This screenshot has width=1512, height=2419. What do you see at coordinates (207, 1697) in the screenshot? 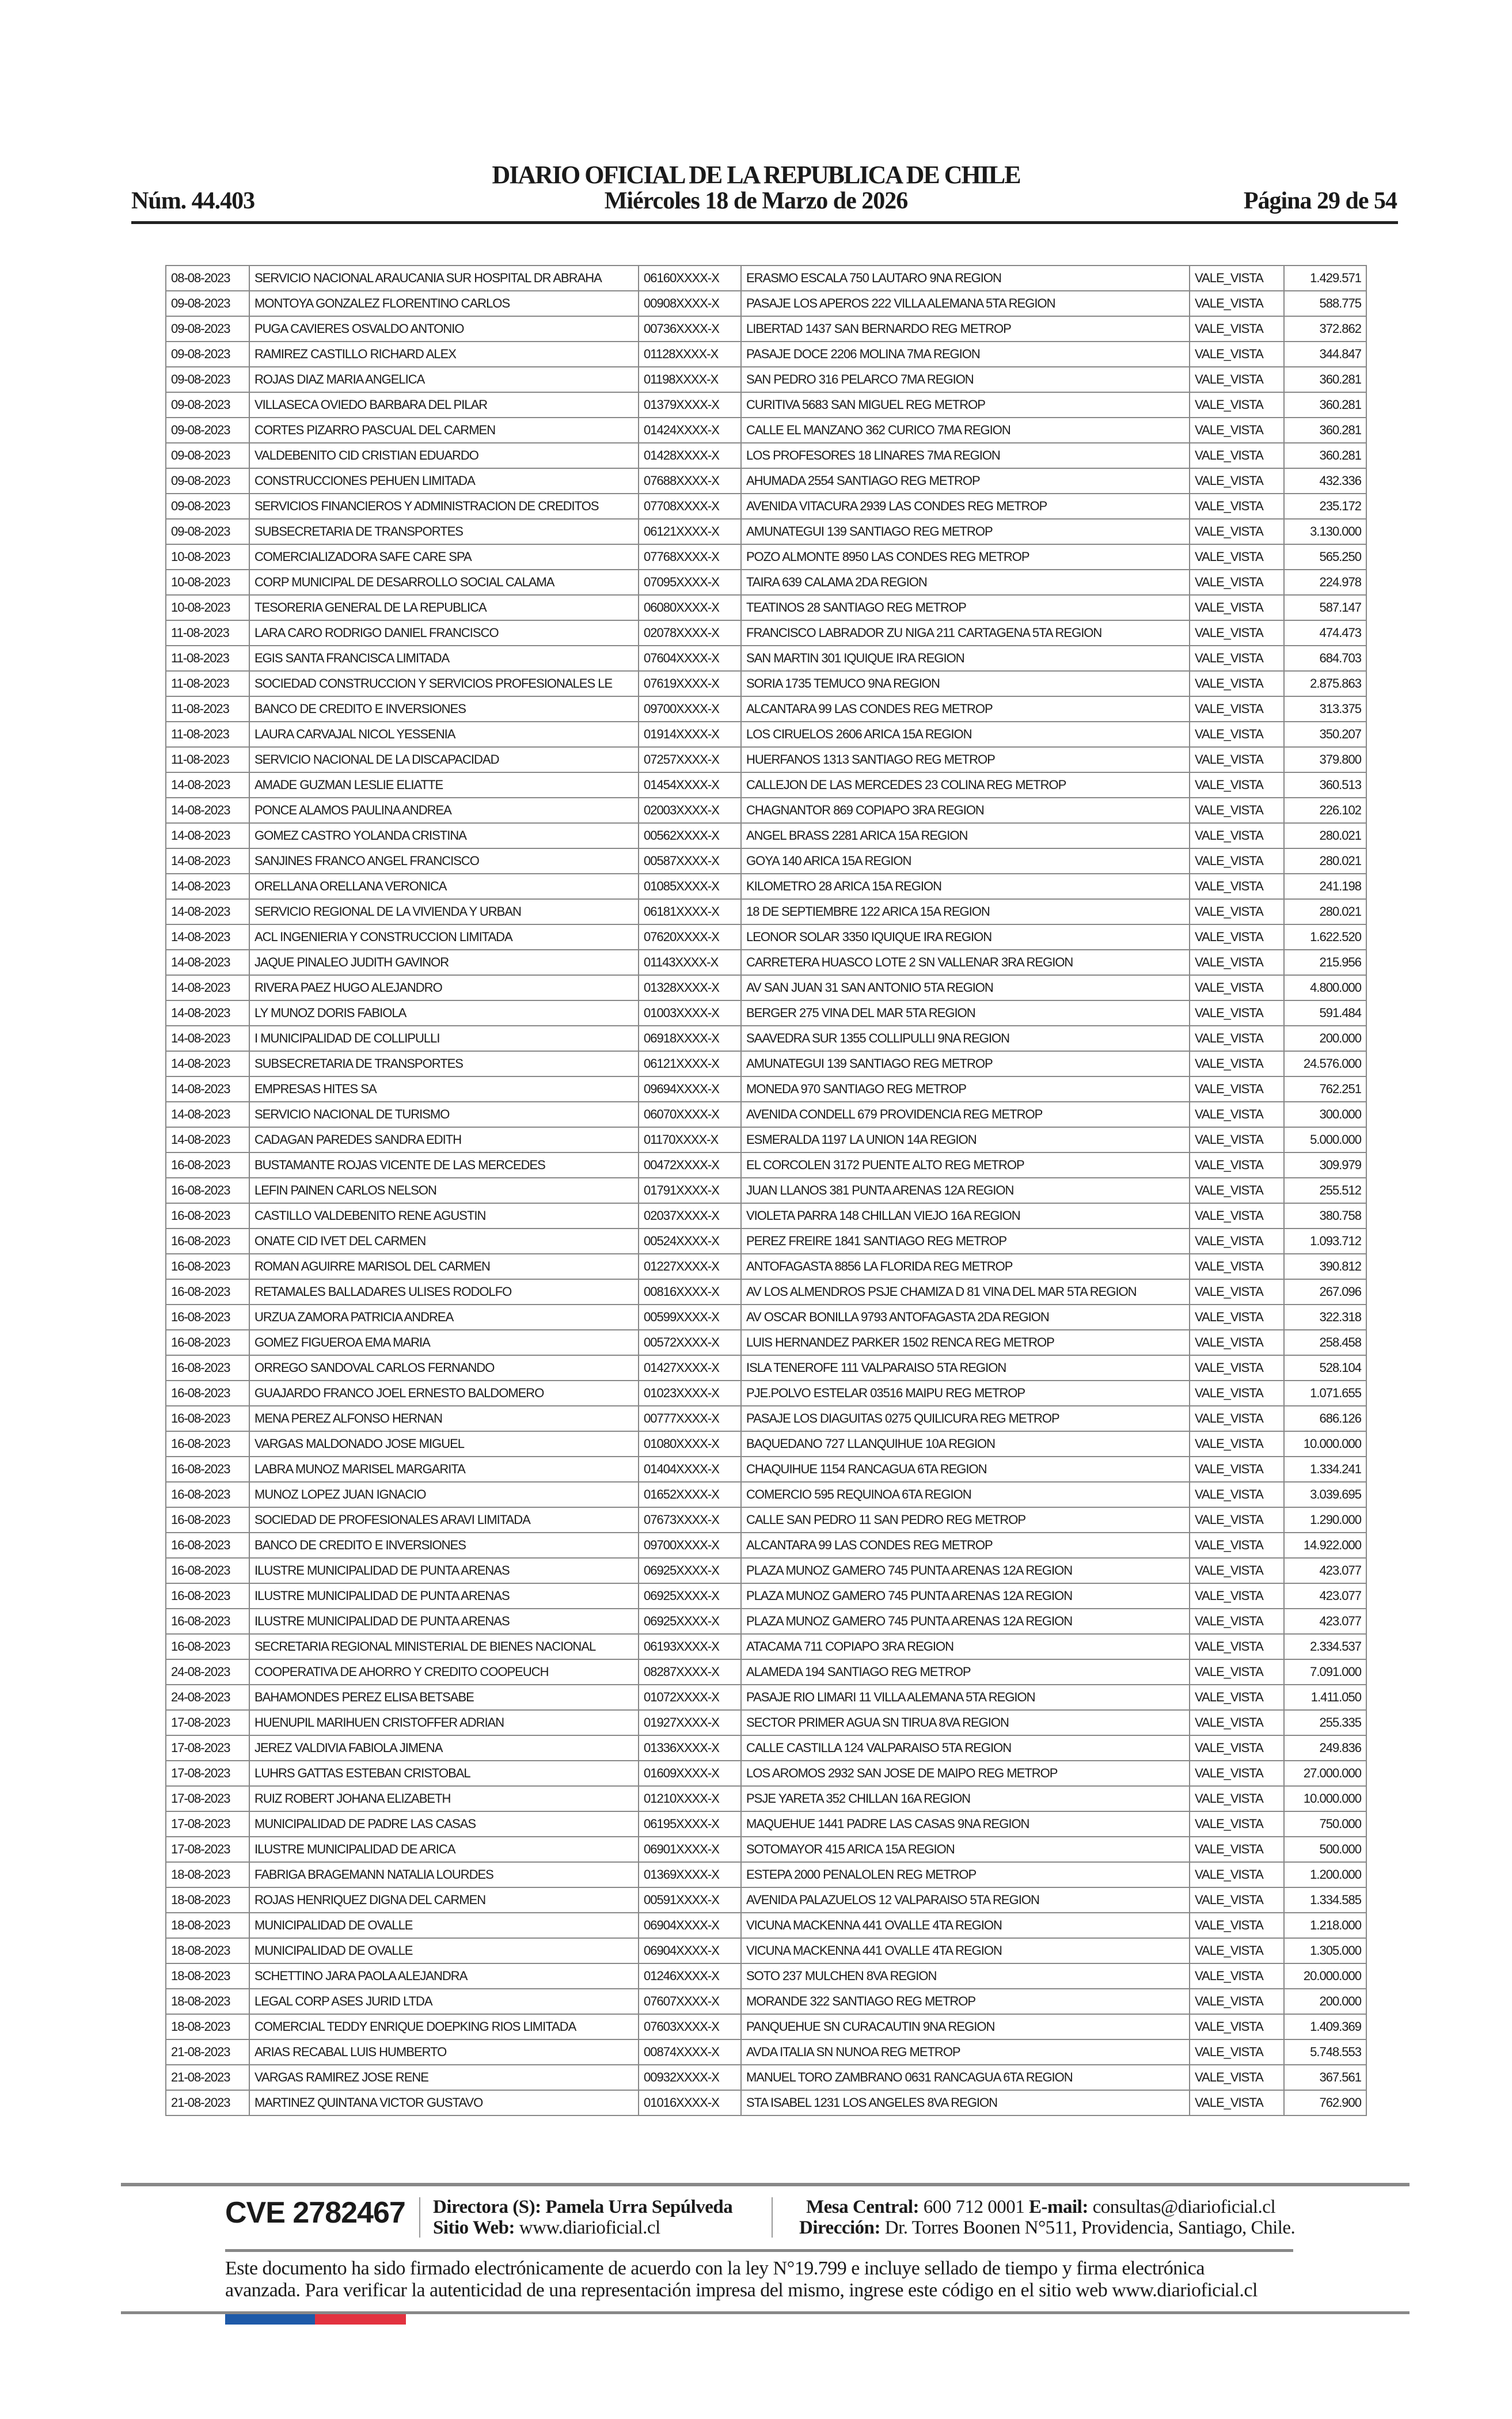
I see `date-cell: 24-08-2023` at bounding box center [207, 1697].